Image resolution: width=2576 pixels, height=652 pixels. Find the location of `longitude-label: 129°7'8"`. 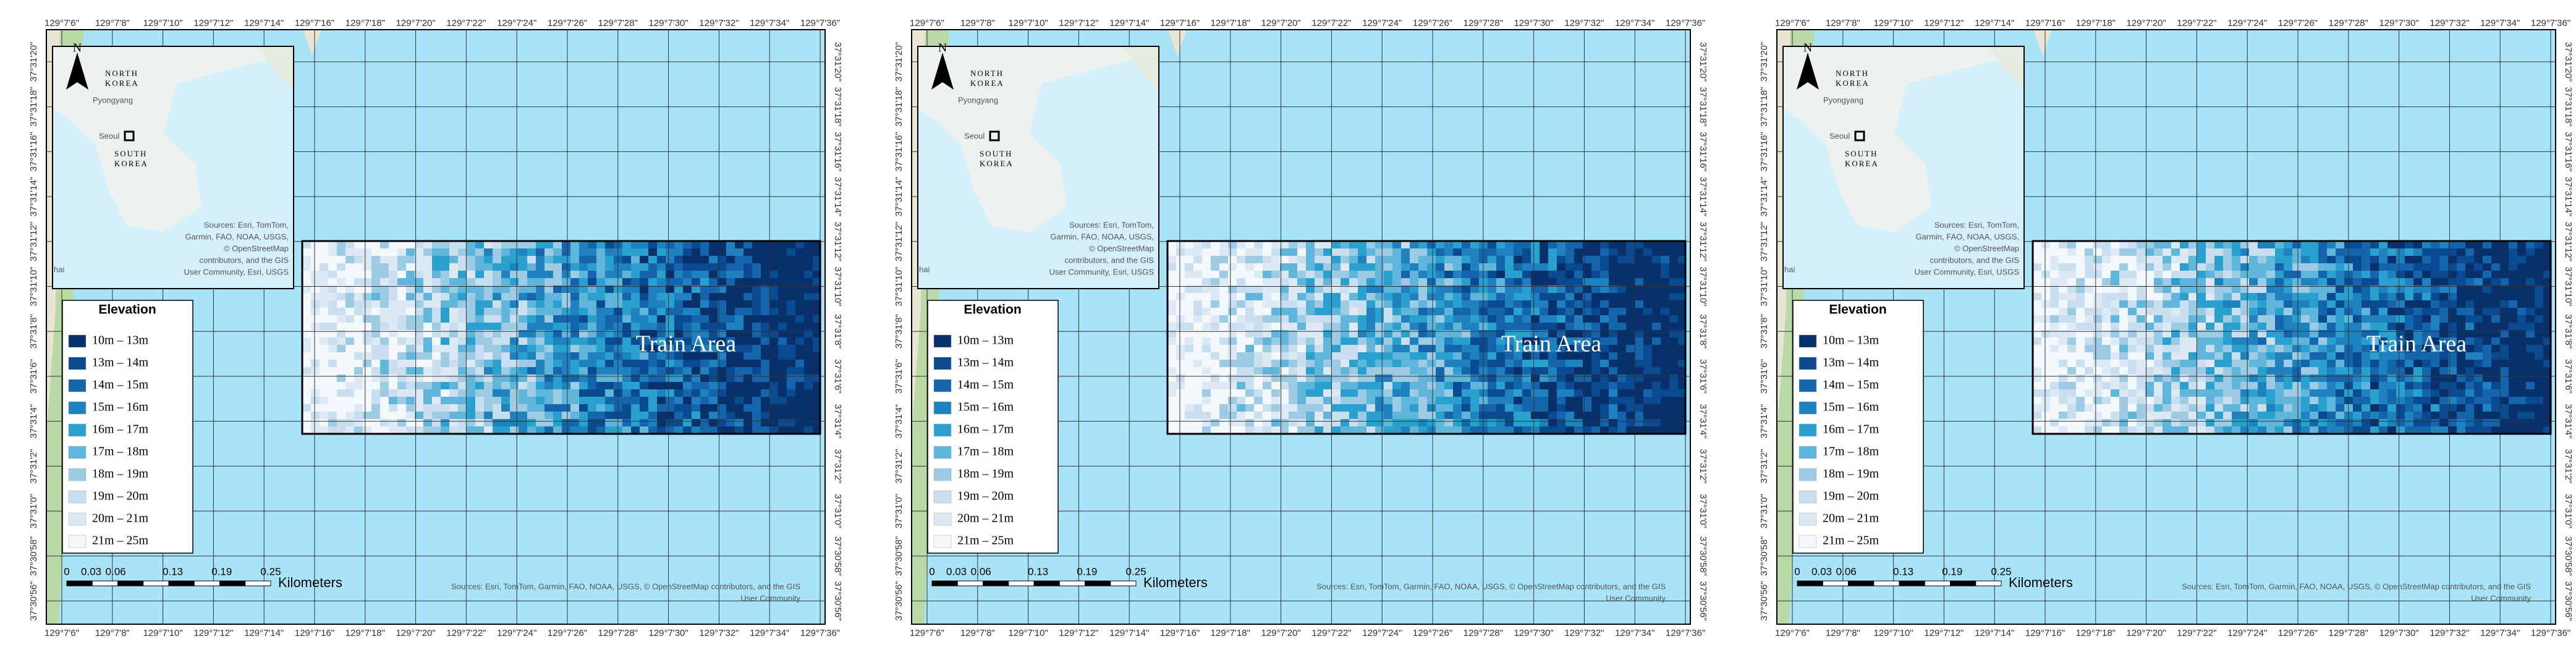

longitude-label: 129°7'8" is located at coordinates (977, 633).